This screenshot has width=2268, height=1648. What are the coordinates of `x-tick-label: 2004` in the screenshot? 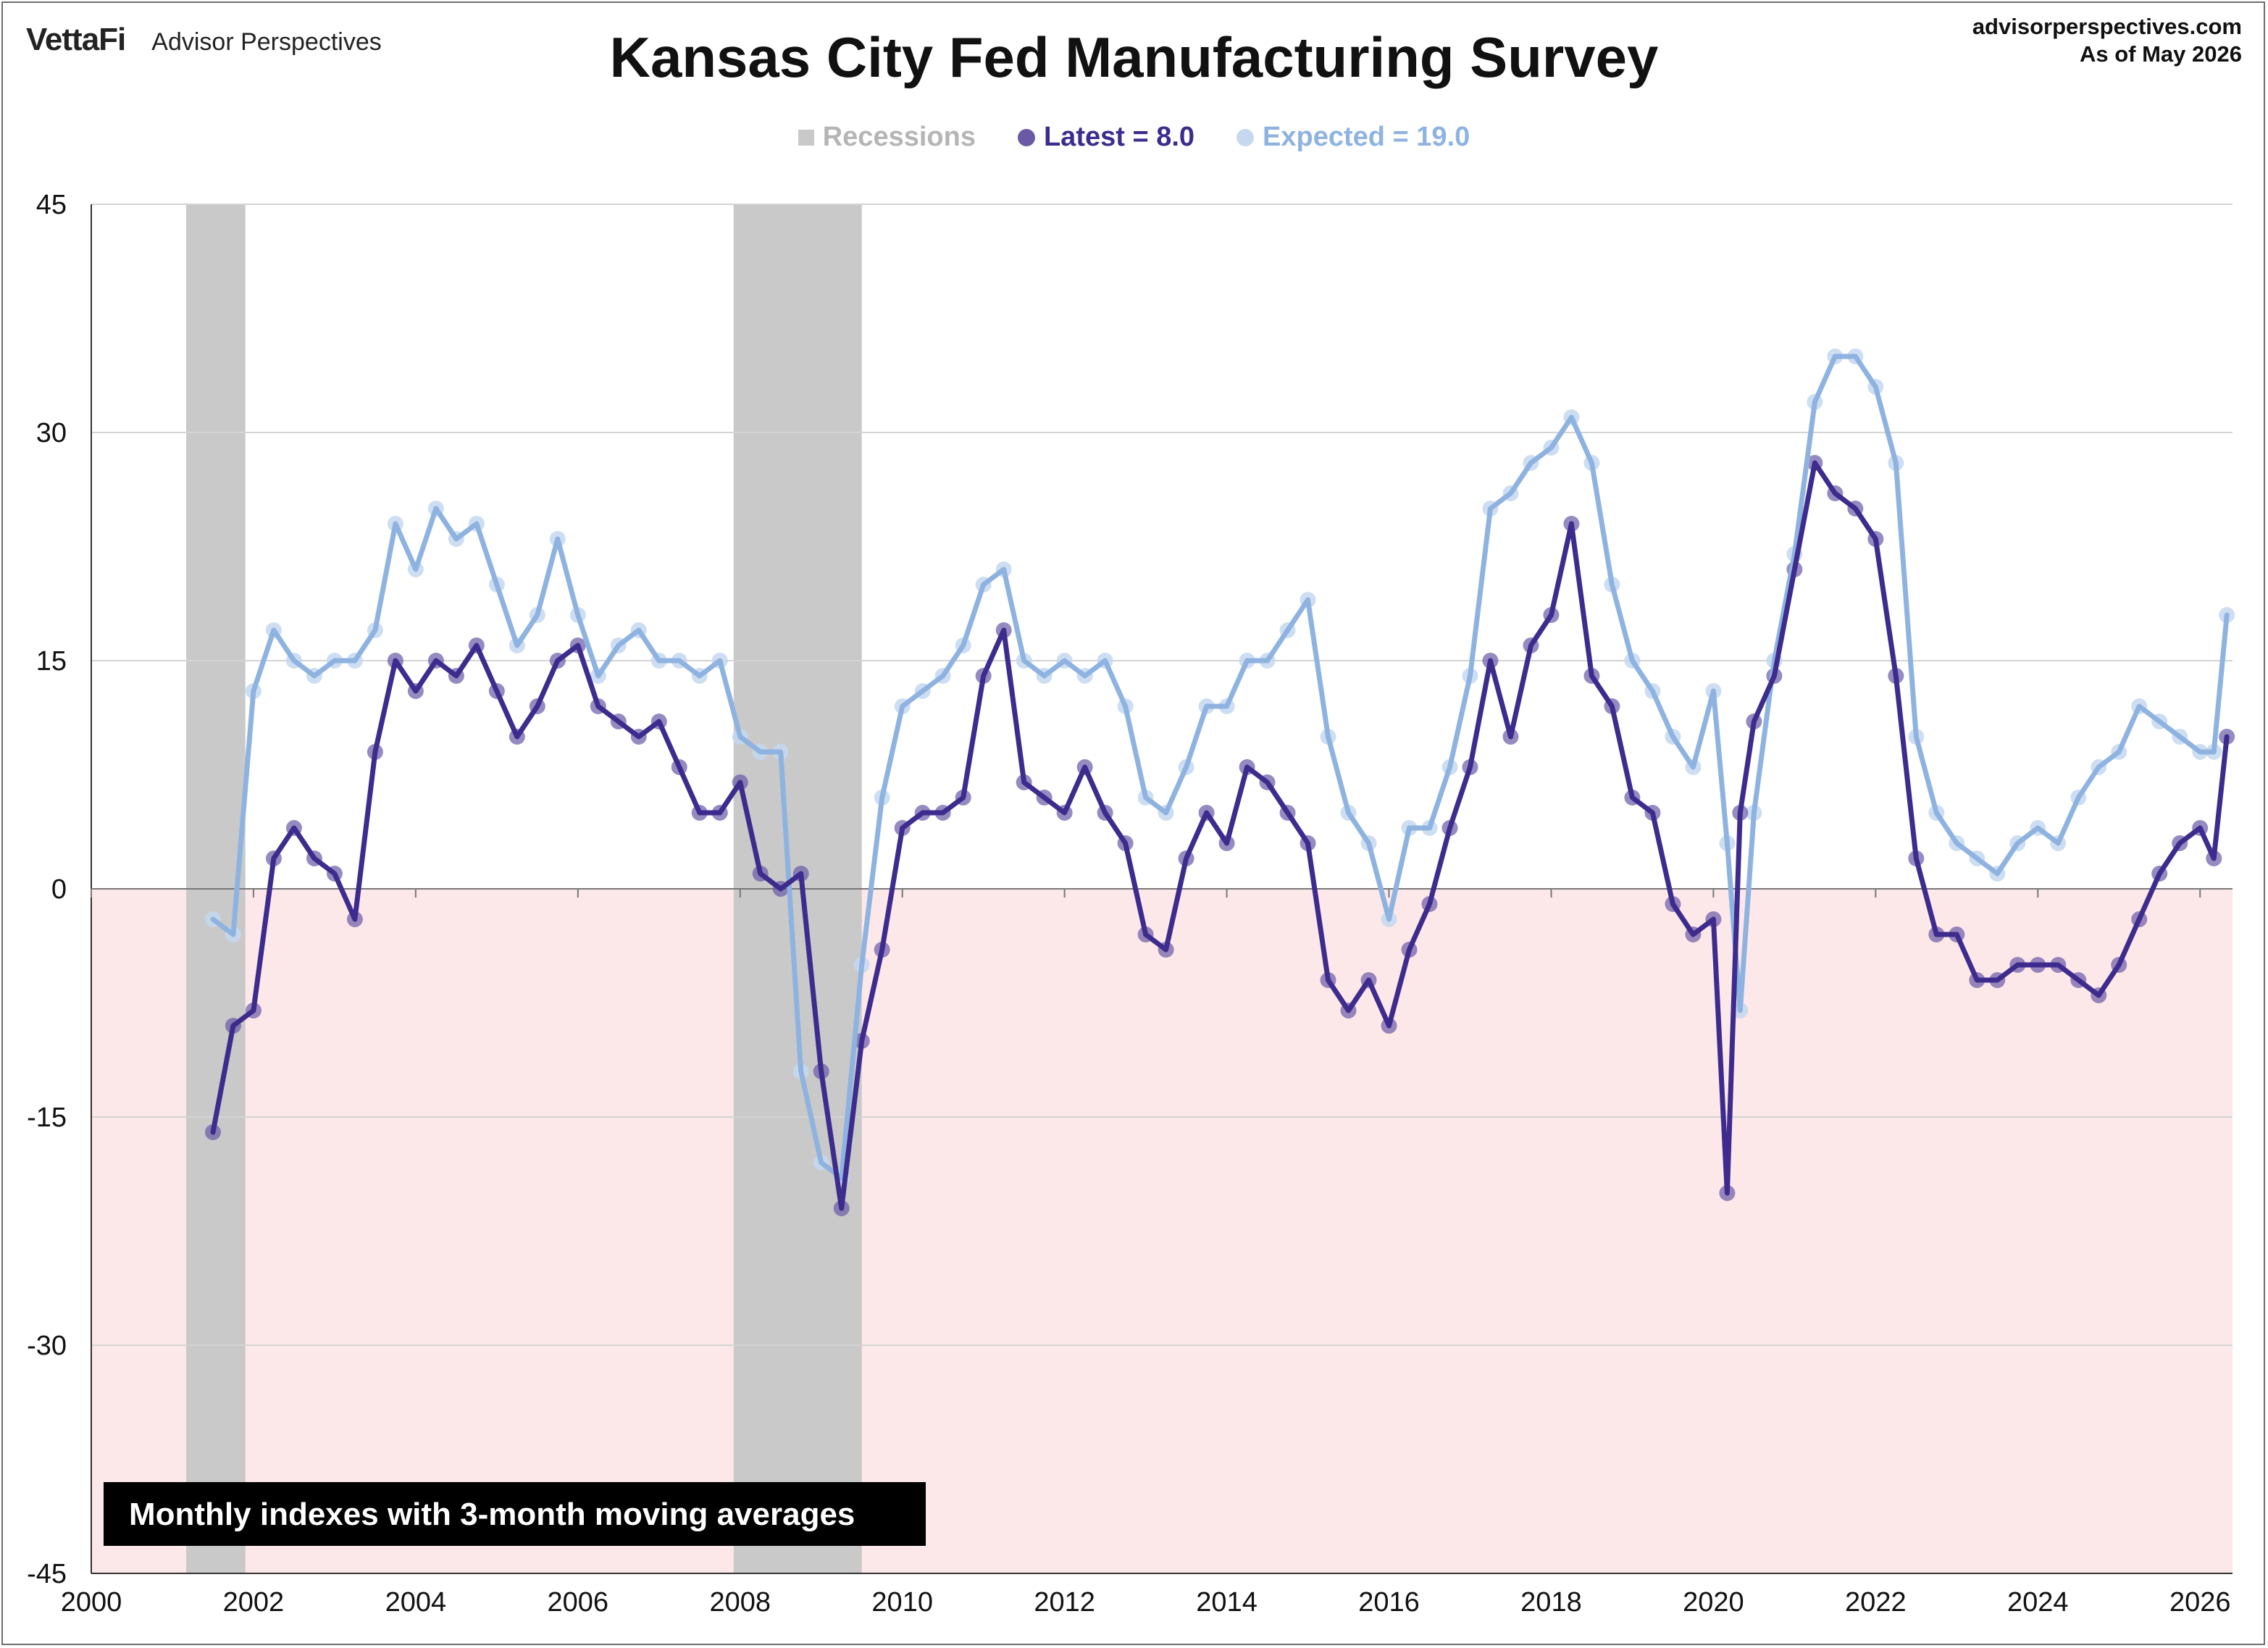 It's located at (416, 1602).